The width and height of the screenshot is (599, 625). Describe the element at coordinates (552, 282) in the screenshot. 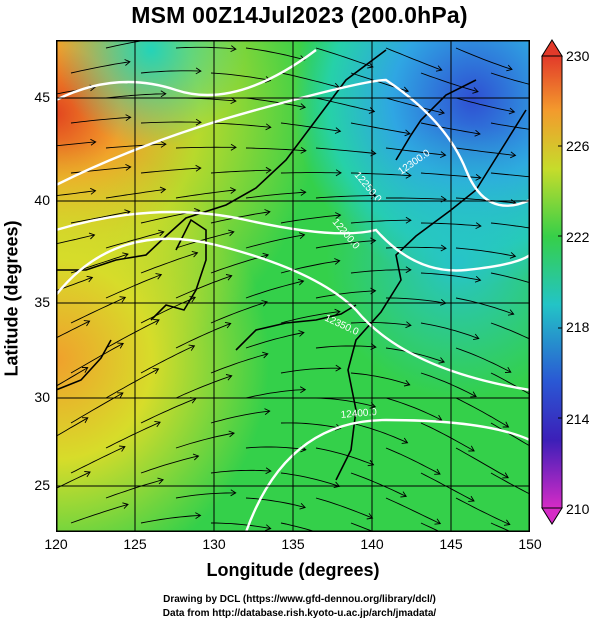

I see `colorbar-body` at that location.